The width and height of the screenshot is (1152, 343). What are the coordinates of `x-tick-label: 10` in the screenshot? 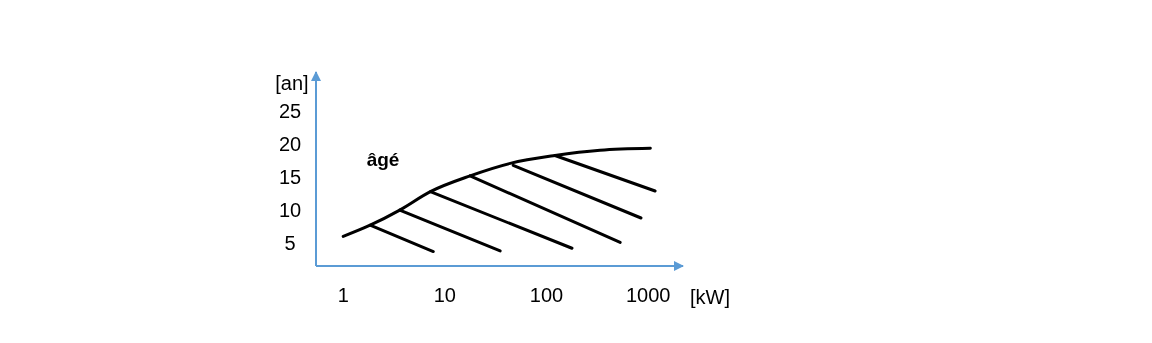 It's located at (444, 295).